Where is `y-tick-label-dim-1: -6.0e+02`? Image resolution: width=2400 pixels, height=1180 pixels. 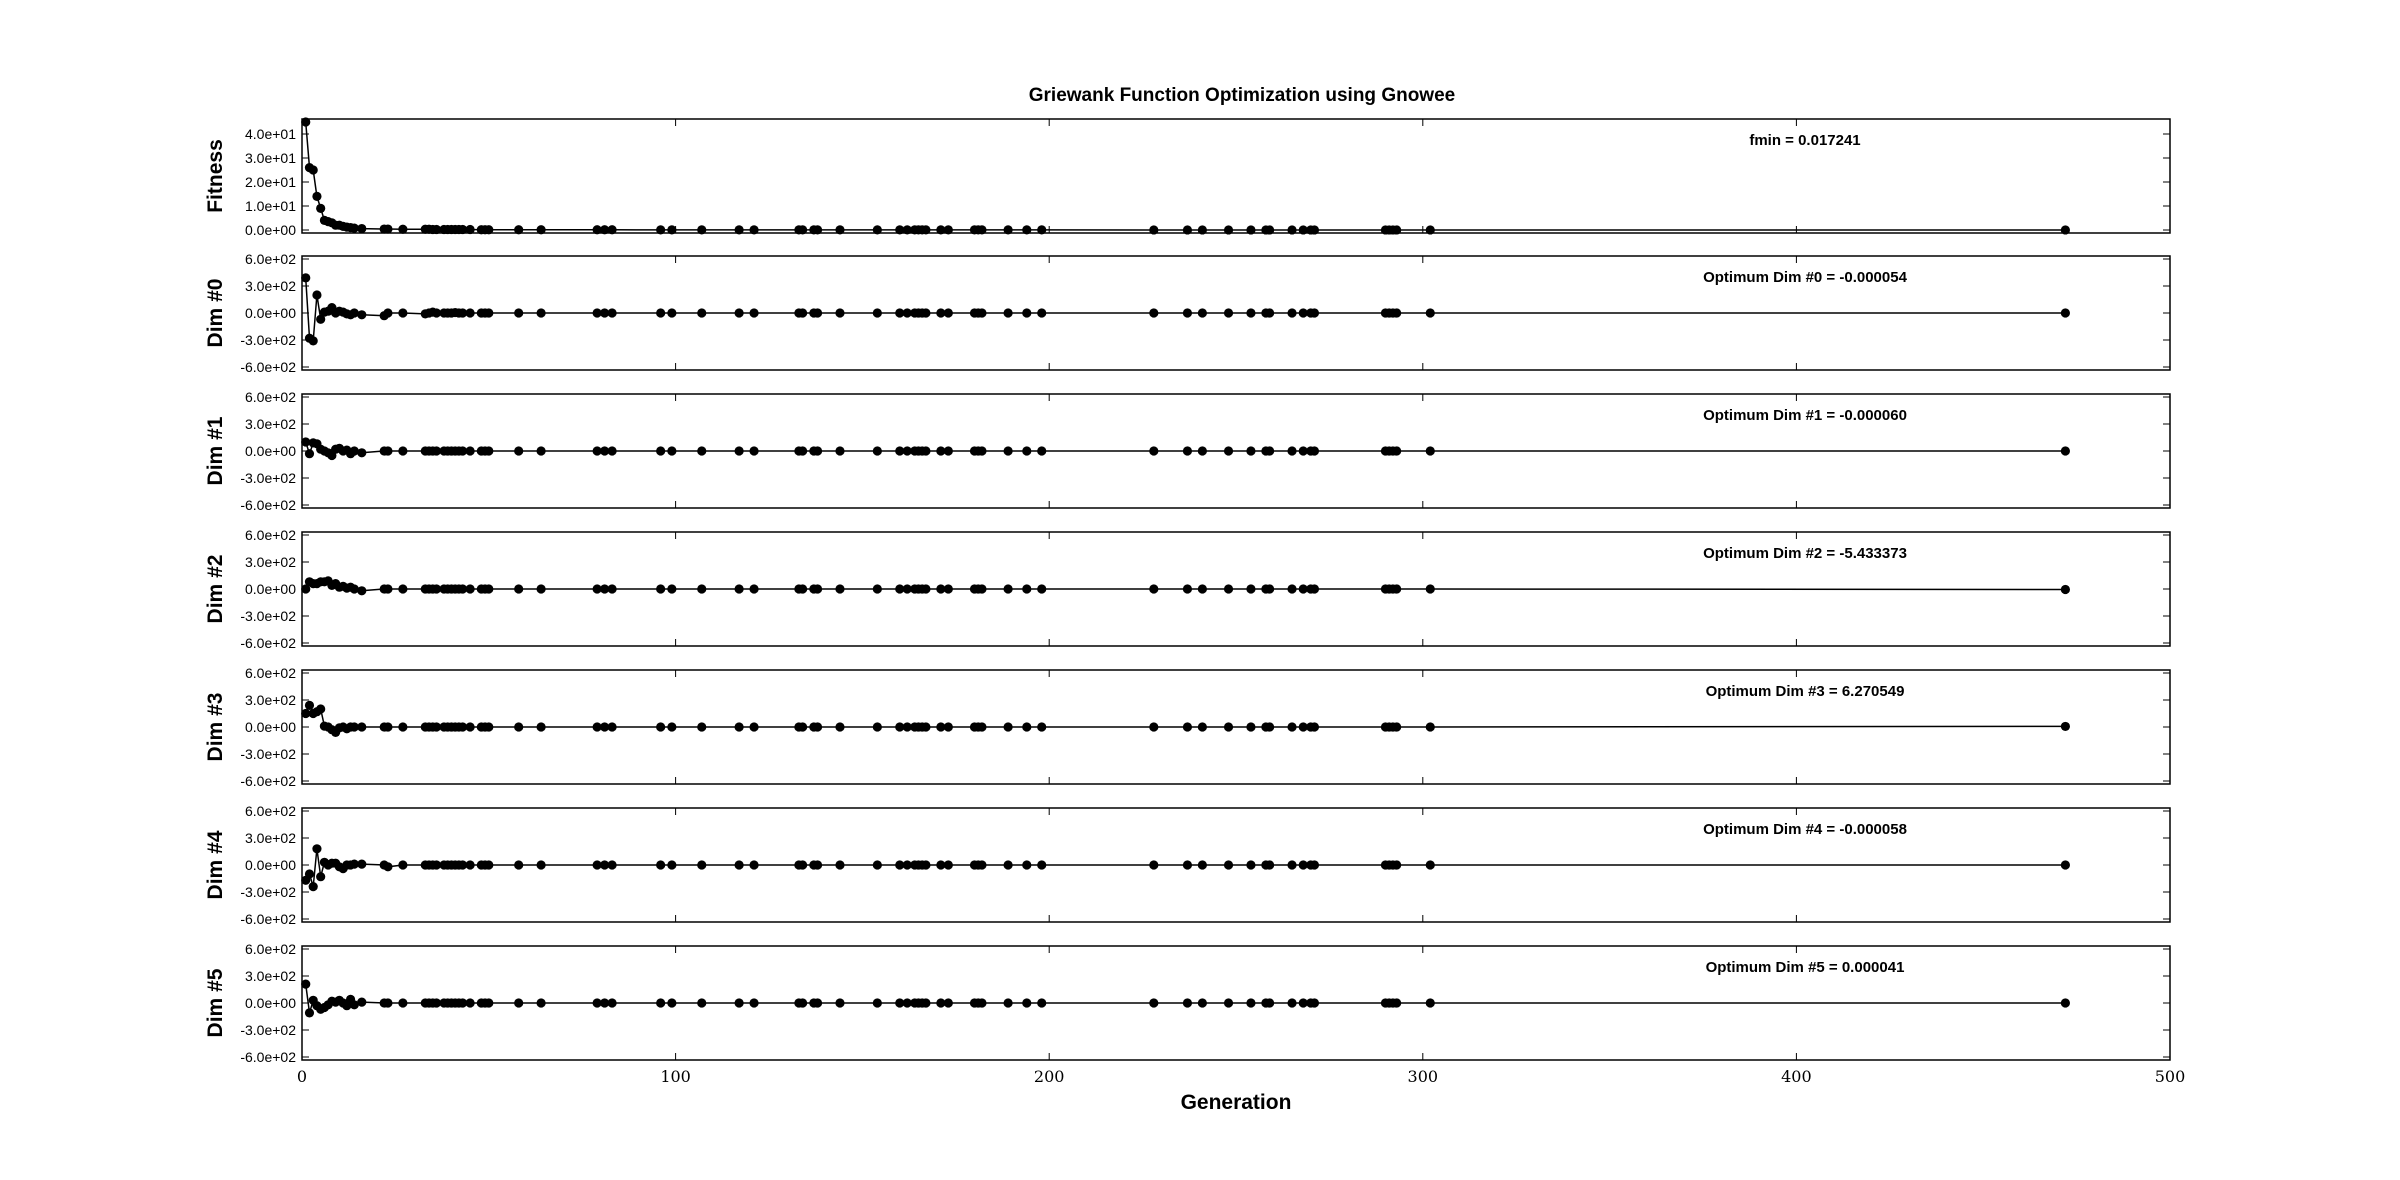
y-tick-label-dim-1: -6.0e+02 is located at coordinates (268, 505).